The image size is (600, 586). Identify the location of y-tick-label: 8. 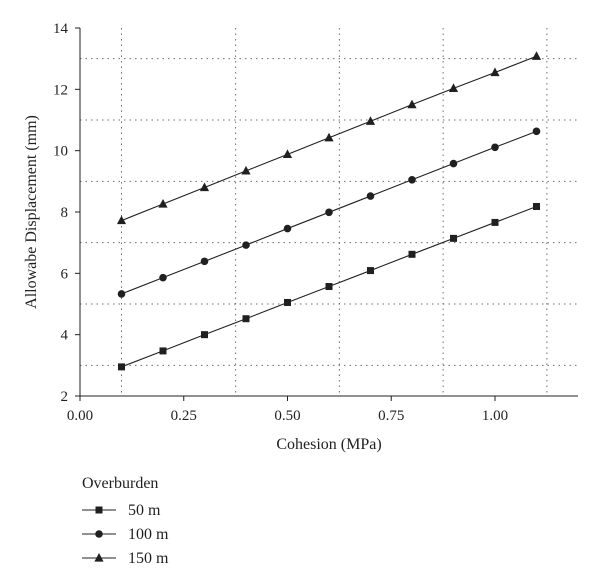
(65, 213).